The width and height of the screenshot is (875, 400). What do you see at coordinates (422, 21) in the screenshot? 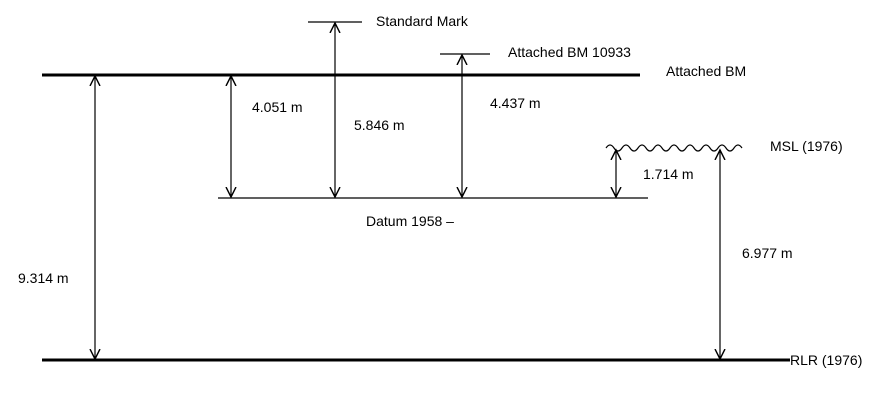
I see `standard-mark-label: Standard Mark` at bounding box center [422, 21].